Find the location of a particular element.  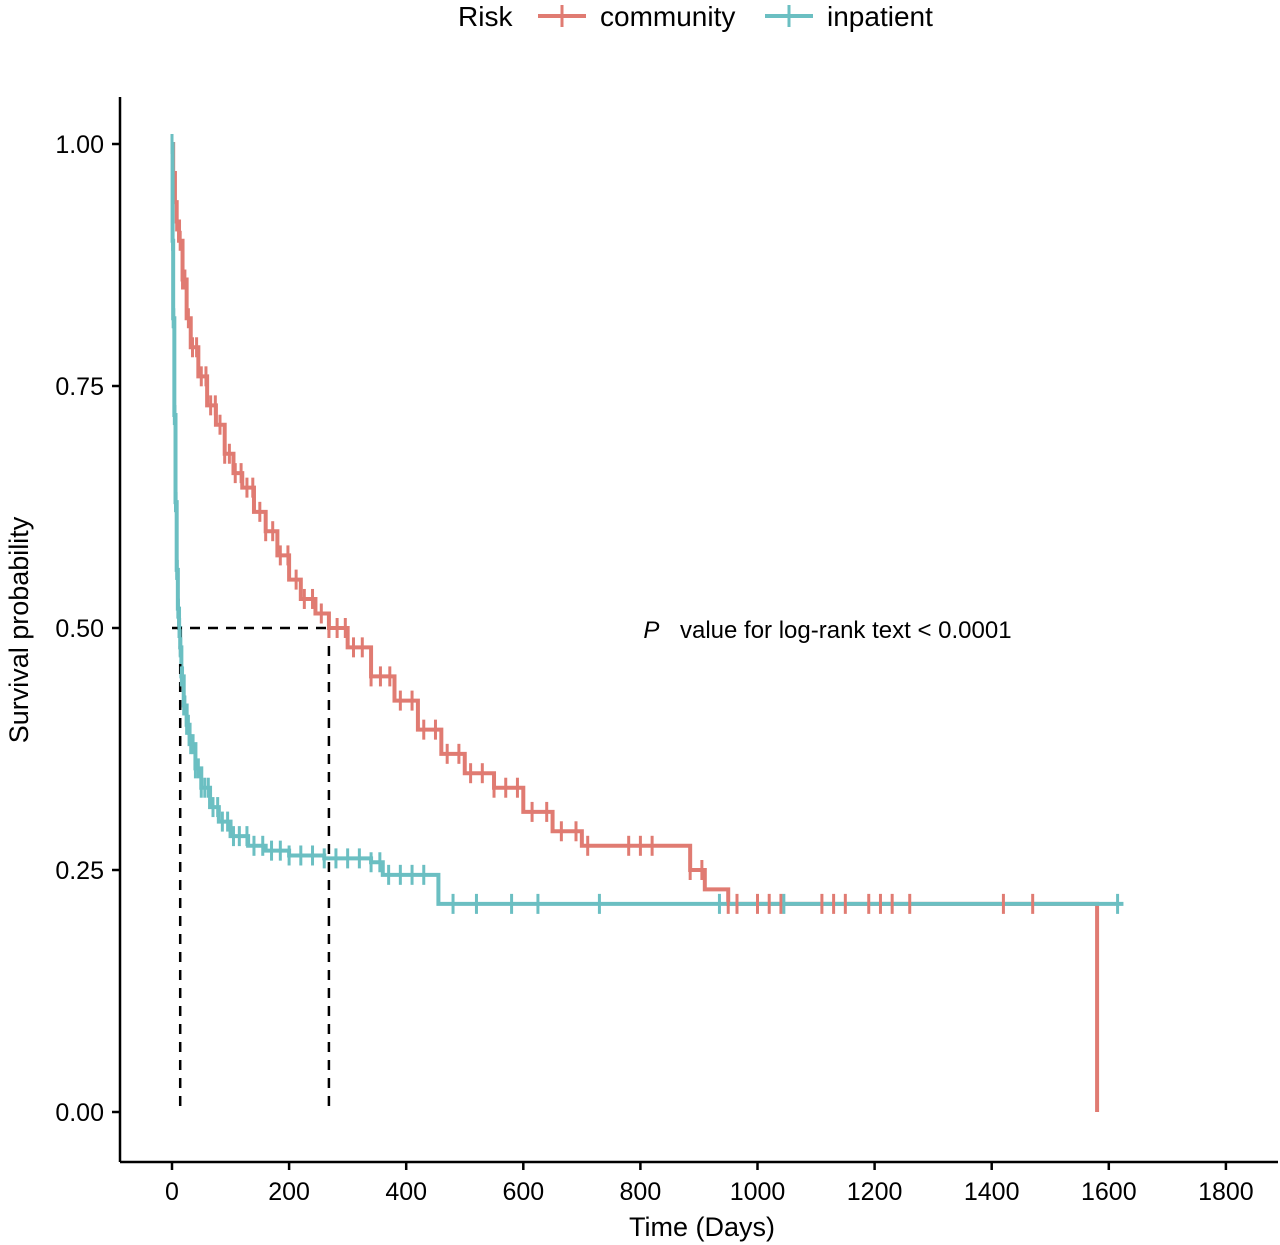

legend-label-community: community is located at coordinates (667, 16).